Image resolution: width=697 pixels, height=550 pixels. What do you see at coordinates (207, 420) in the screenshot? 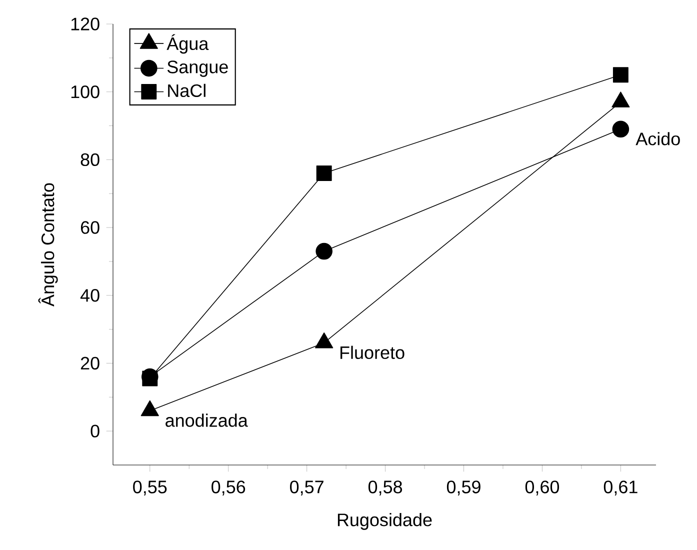
I see `annotation: anodizada` at bounding box center [207, 420].